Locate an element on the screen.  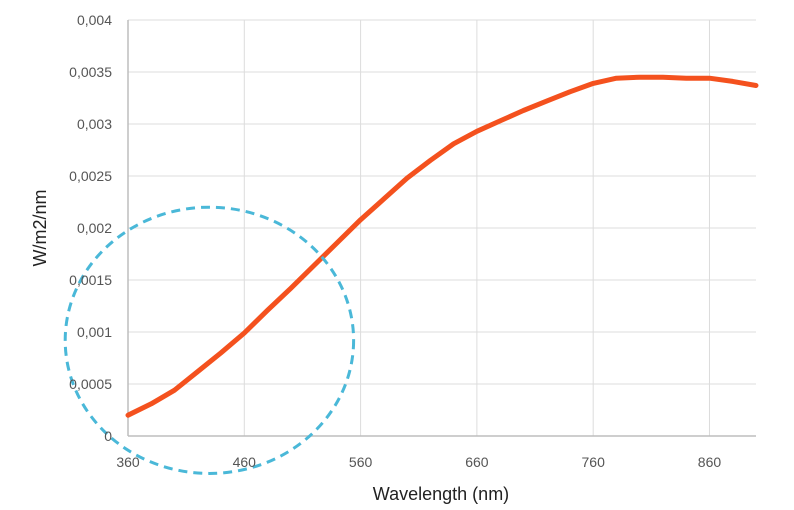
y-tick-label: 0,0035 is located at coordinates (90, 72).